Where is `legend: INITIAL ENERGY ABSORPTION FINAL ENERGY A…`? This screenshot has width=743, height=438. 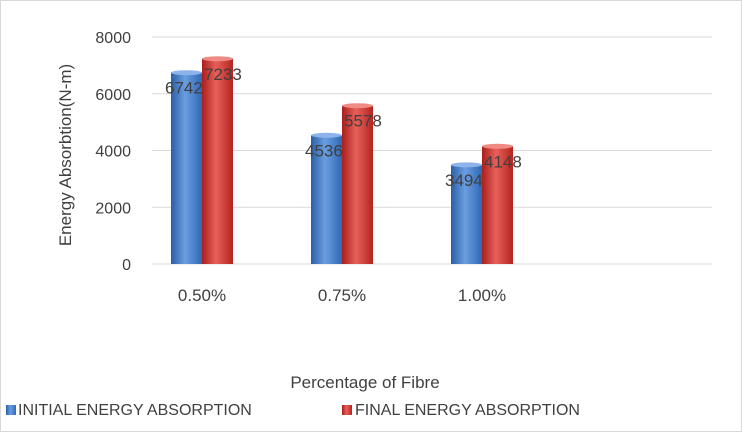 legend: INITIAL ENERGY ABSORPTION FINAL ENERGY A… is located at coordinates (293, 410).